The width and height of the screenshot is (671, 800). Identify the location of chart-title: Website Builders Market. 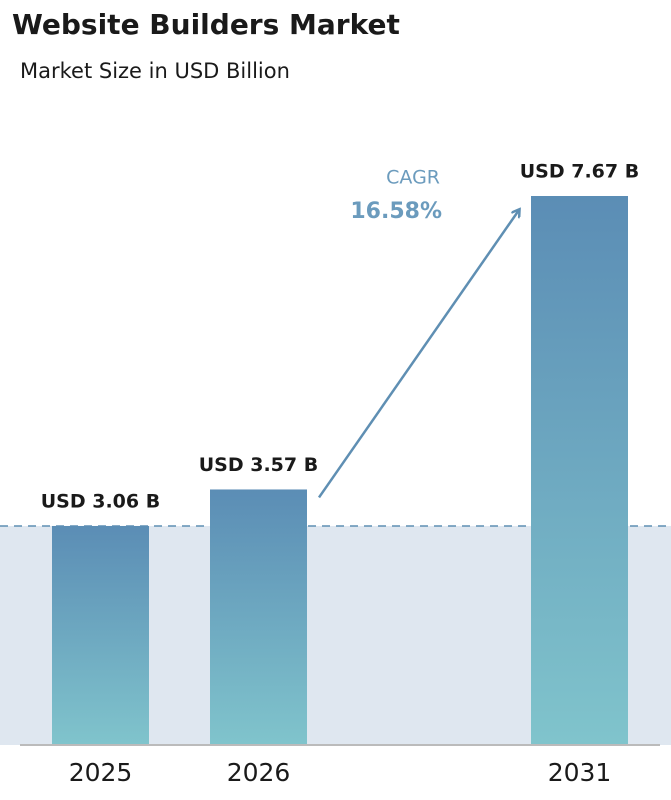
(206, 24).